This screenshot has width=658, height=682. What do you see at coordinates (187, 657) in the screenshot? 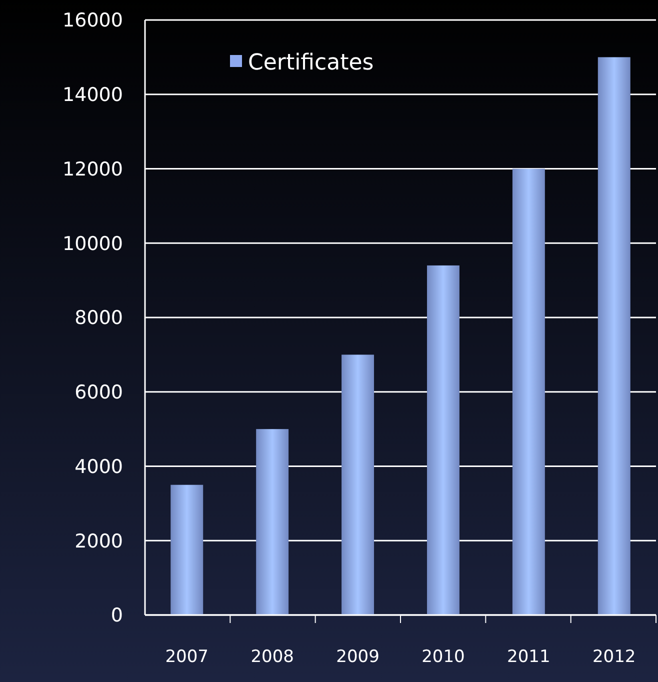
I see `x-tick-label: 2007` at bounding box center [187, 657].